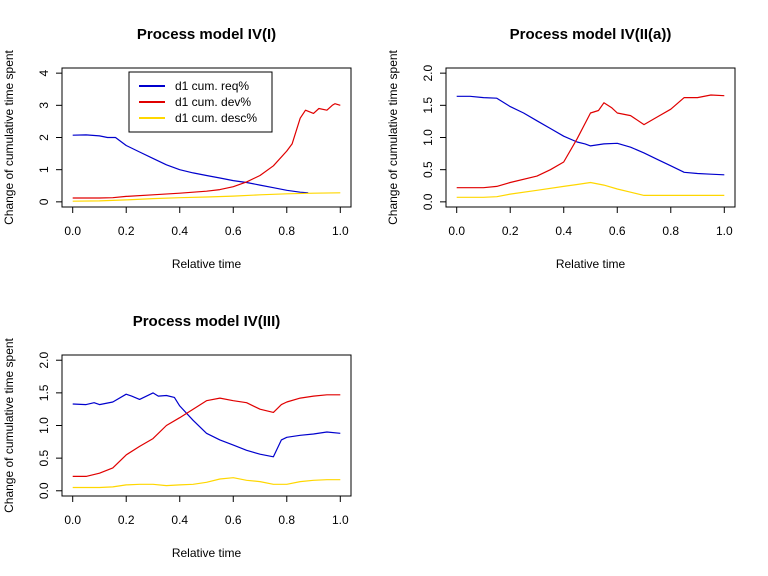  What do you see at coordinates (44, 72) in the screenshot?
I see `y-tick-label: 4` at bounding box center [44, 72].